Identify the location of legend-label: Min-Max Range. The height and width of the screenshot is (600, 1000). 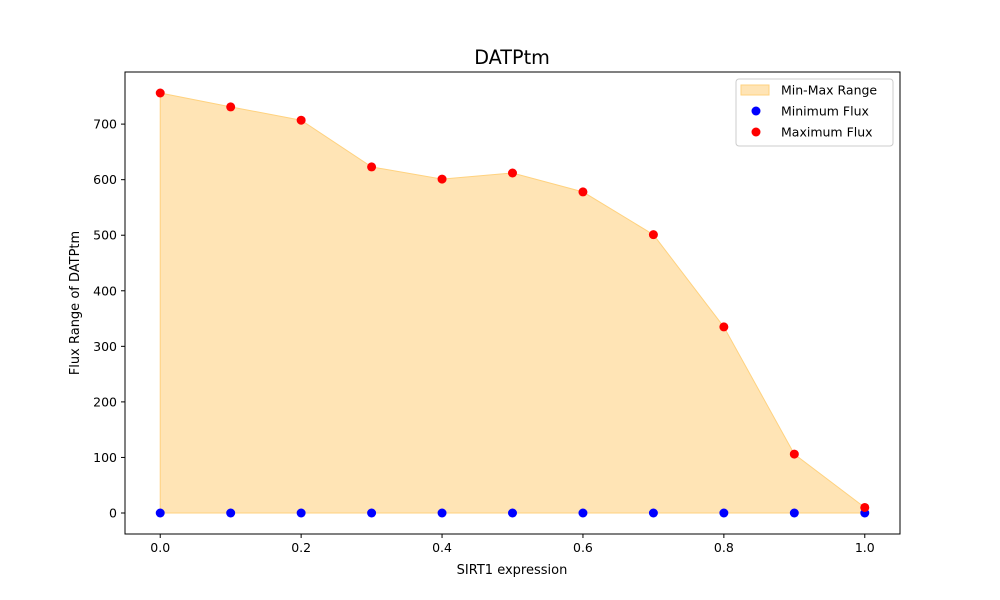
(829, 90).